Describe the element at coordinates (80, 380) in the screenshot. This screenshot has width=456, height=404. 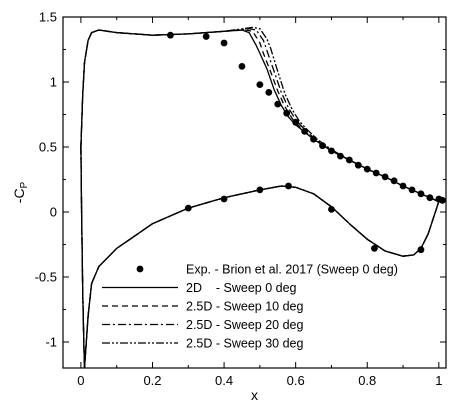
I see `x-tick-label: 0` at that location.